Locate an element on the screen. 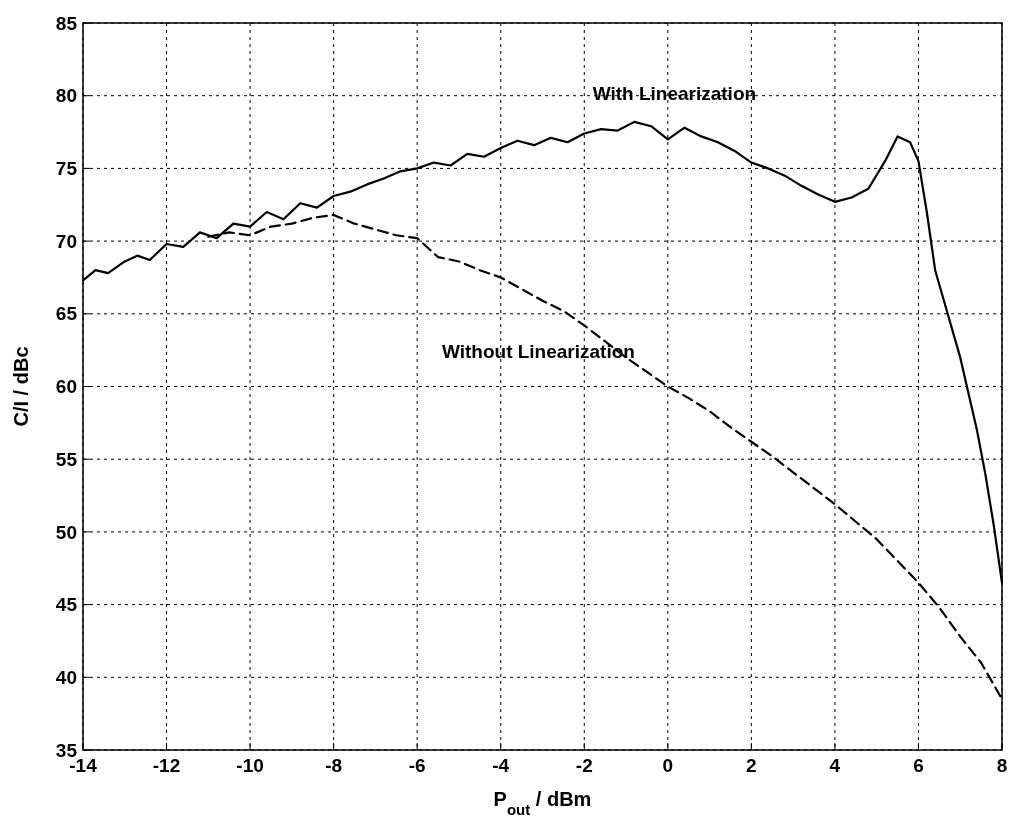  x-tick-label: 2 is located at coordinates (751, 765).